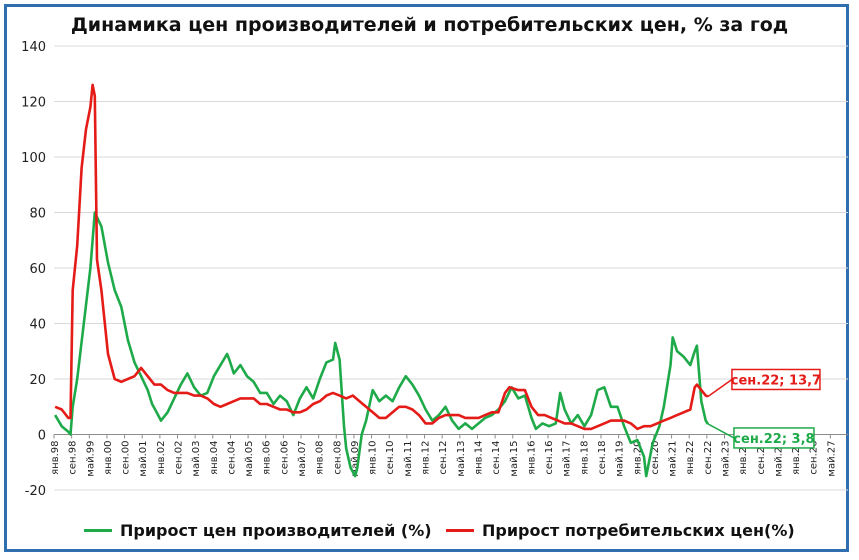 This screenshot has height=560, width=859. I want to click on legend-label-consumer: Прирост потребительских цен(%), so click(638, 530).